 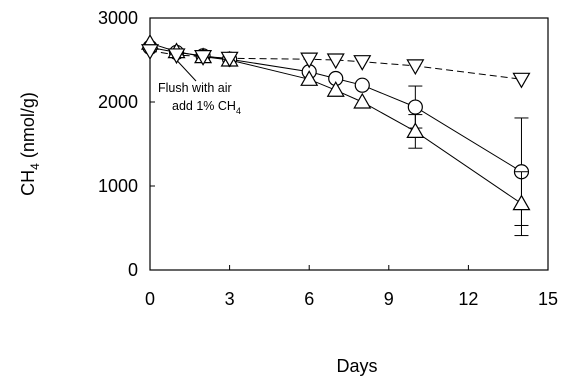 I want to click on y-tick-label: 3000, so click(x=118, y=18).